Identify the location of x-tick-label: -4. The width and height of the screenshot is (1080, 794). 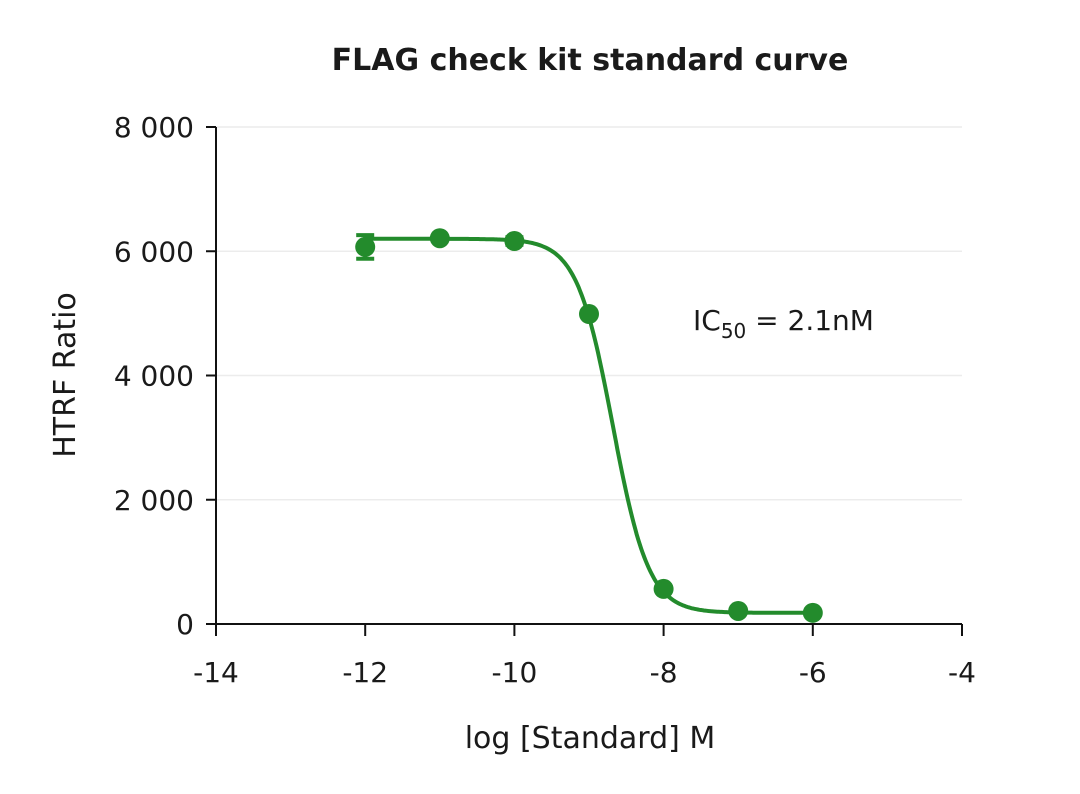
(962, 672).